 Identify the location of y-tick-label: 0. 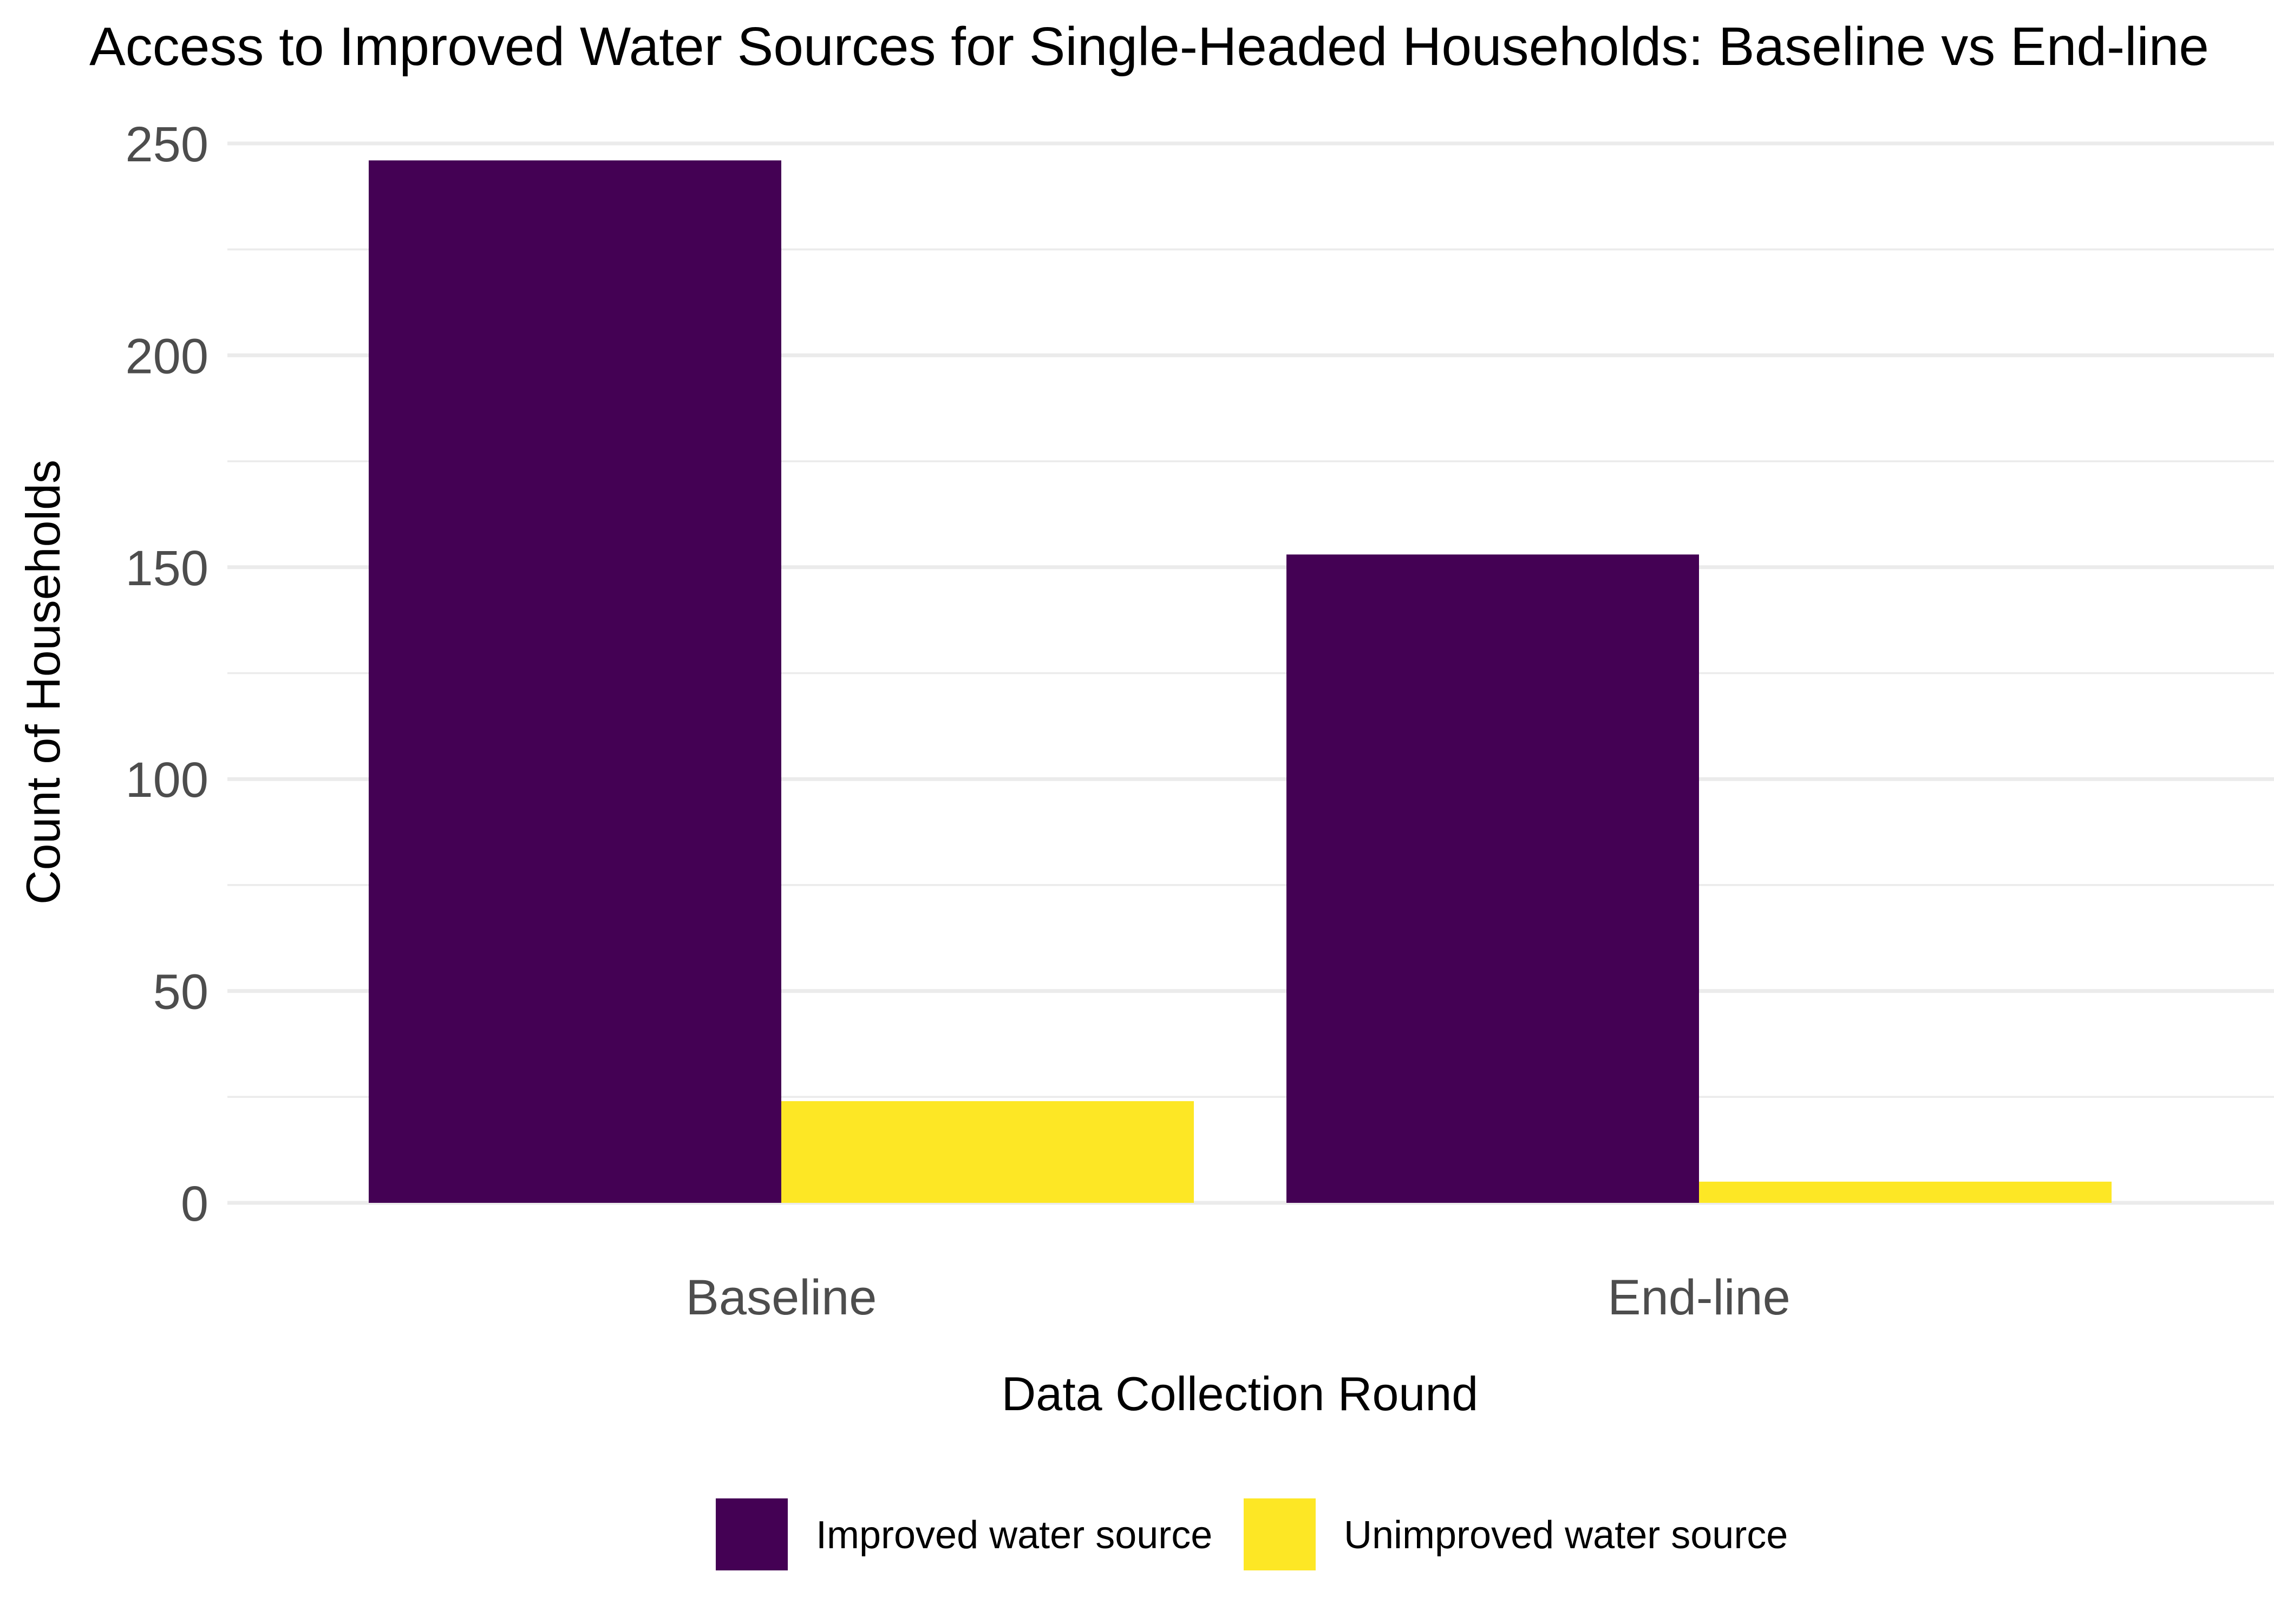
(195, 1204).